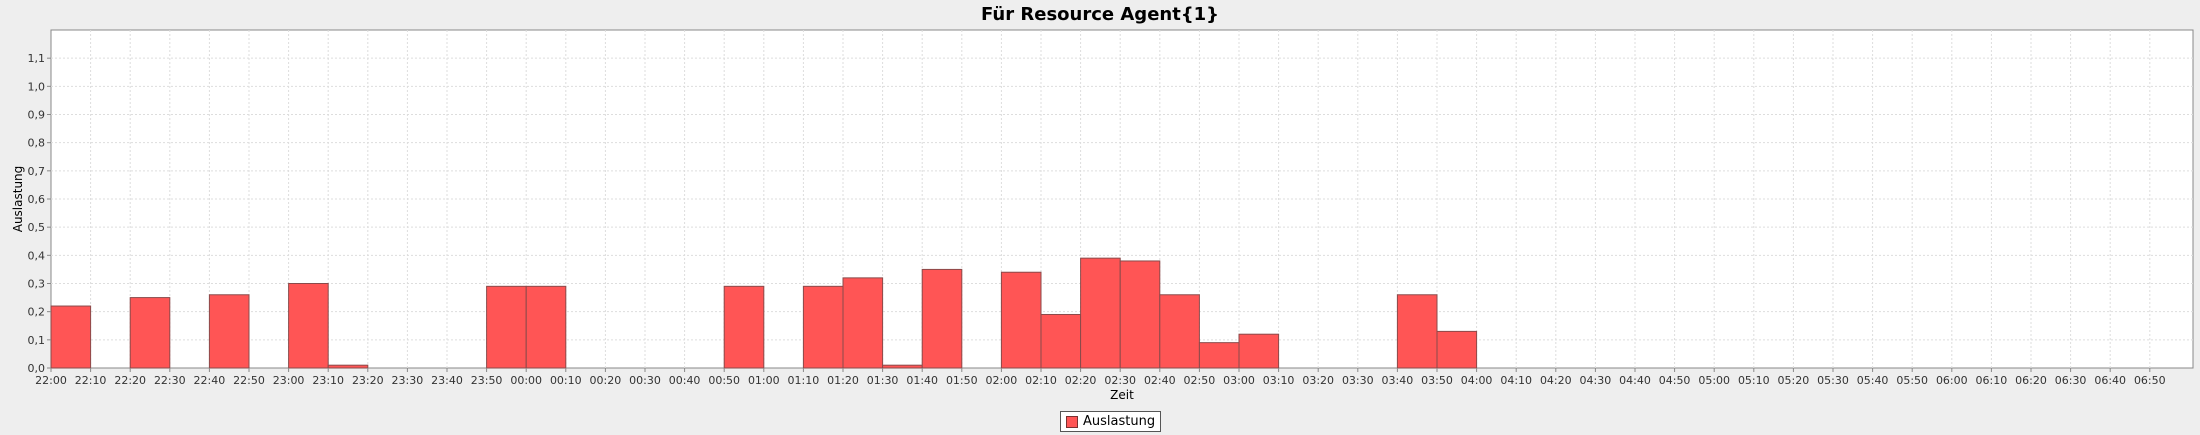  Describe the element at coordinates (1160, 380) in the screenshot. I see `x-tick-label: 02:40` at that location.